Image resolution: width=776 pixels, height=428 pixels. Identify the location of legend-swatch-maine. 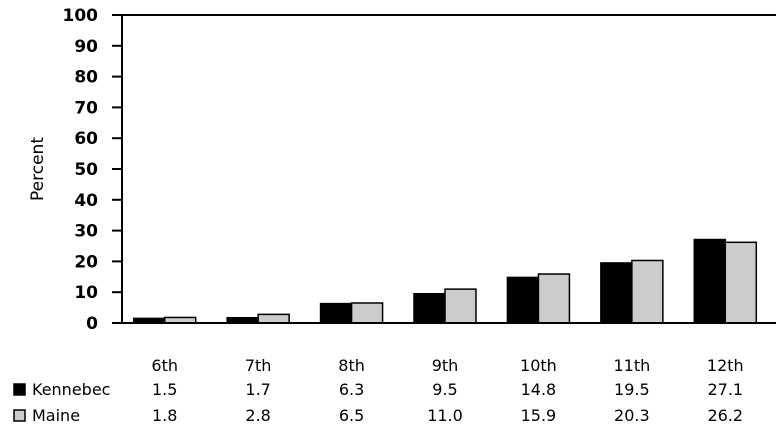
(19, 415).